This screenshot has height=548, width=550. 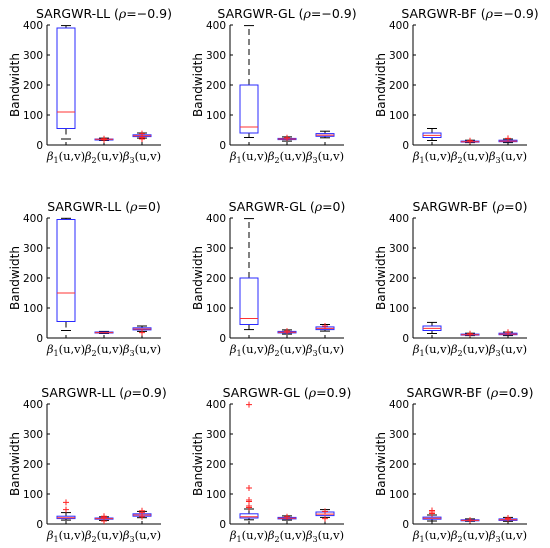 I want to click on chart-title: SARGWR-BF (ρ=0.9), so click(x=470, y=392).